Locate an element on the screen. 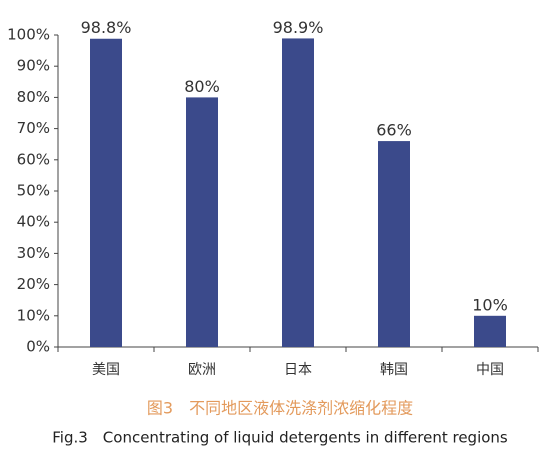  x-tick-label: 中国 is located at coordinates (490, 370).